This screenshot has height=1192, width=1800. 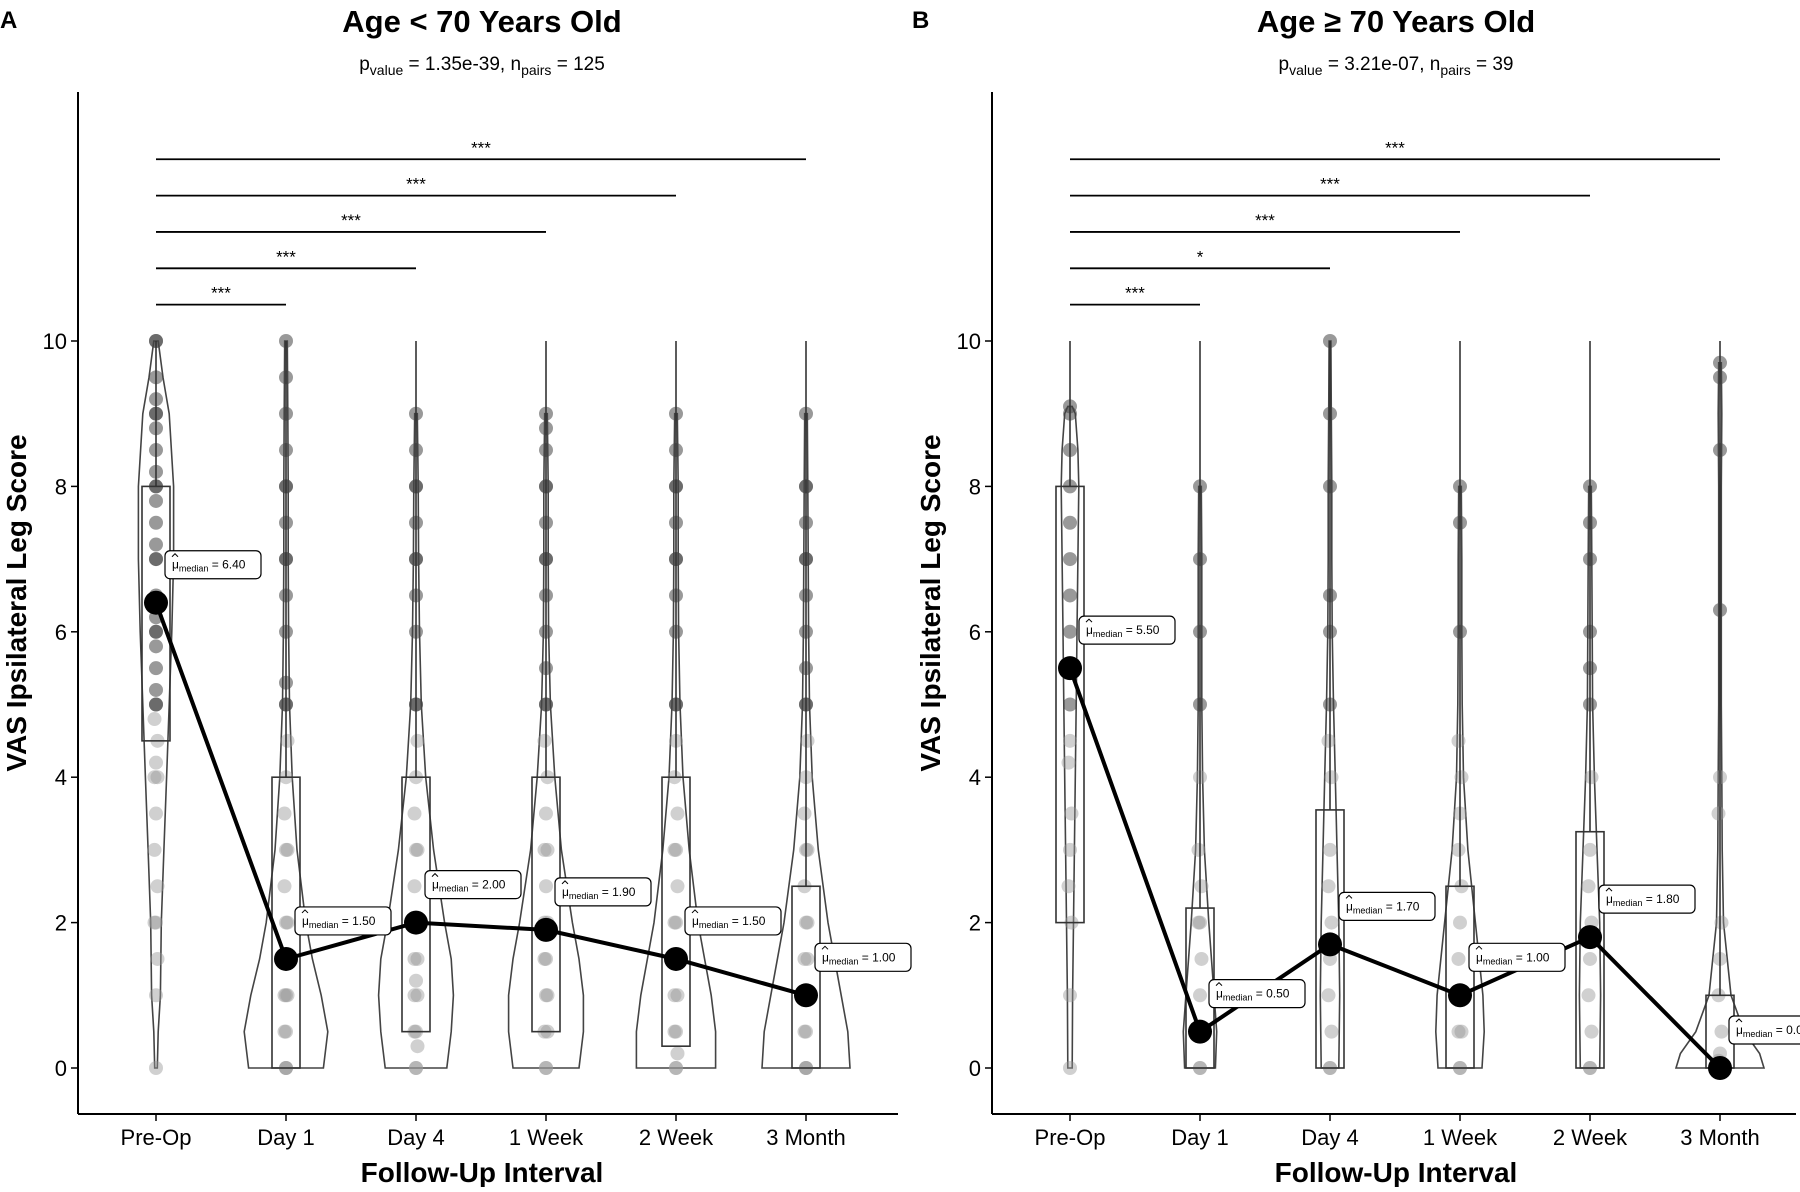 What do you see at coordinates (226, 565) in the screenshot?
I see `median-label-value: = 6.40` at bounding box center [226, 565].